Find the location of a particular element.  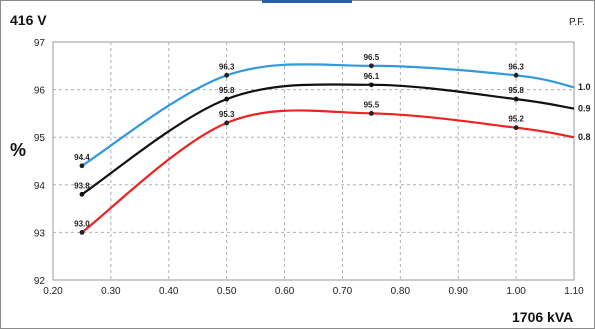

y-tick-label: 95 is located at coordinates (40, 138).